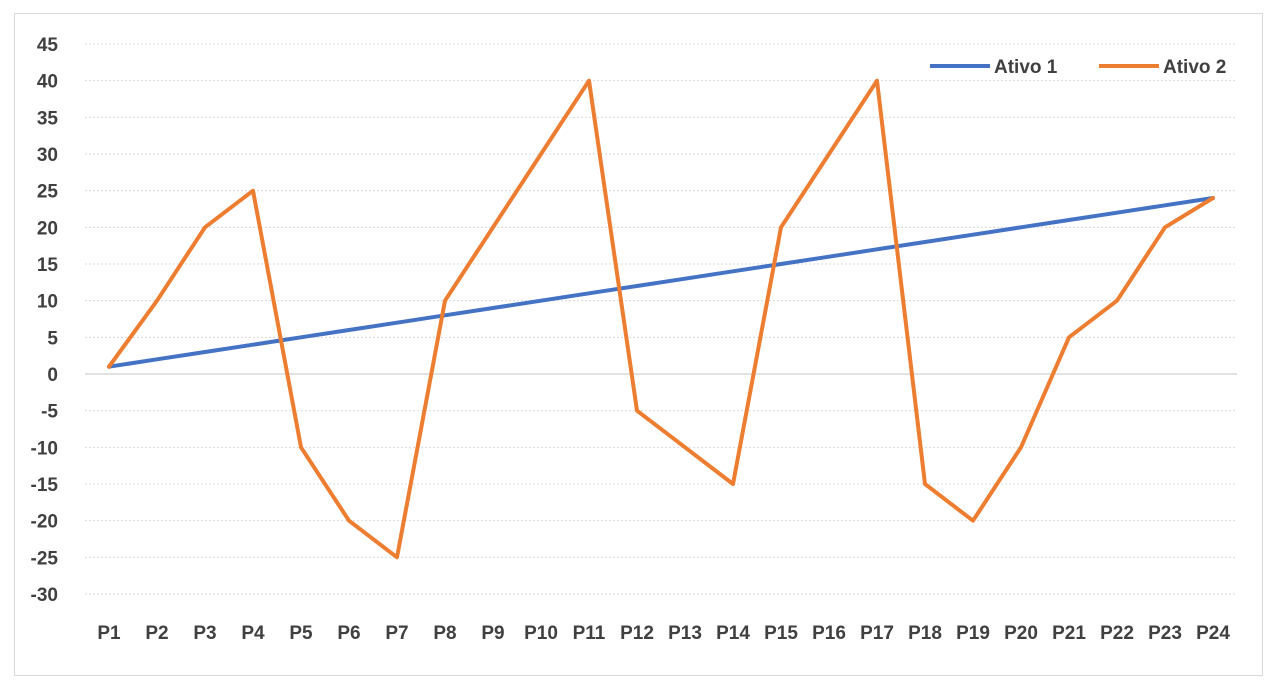 The width and height of the screenshot is (1278, 690). What do you see at coordinates (589, 633) in the screenshot?
I see `x-tick-label: P11` at bounding box center [589, 633].